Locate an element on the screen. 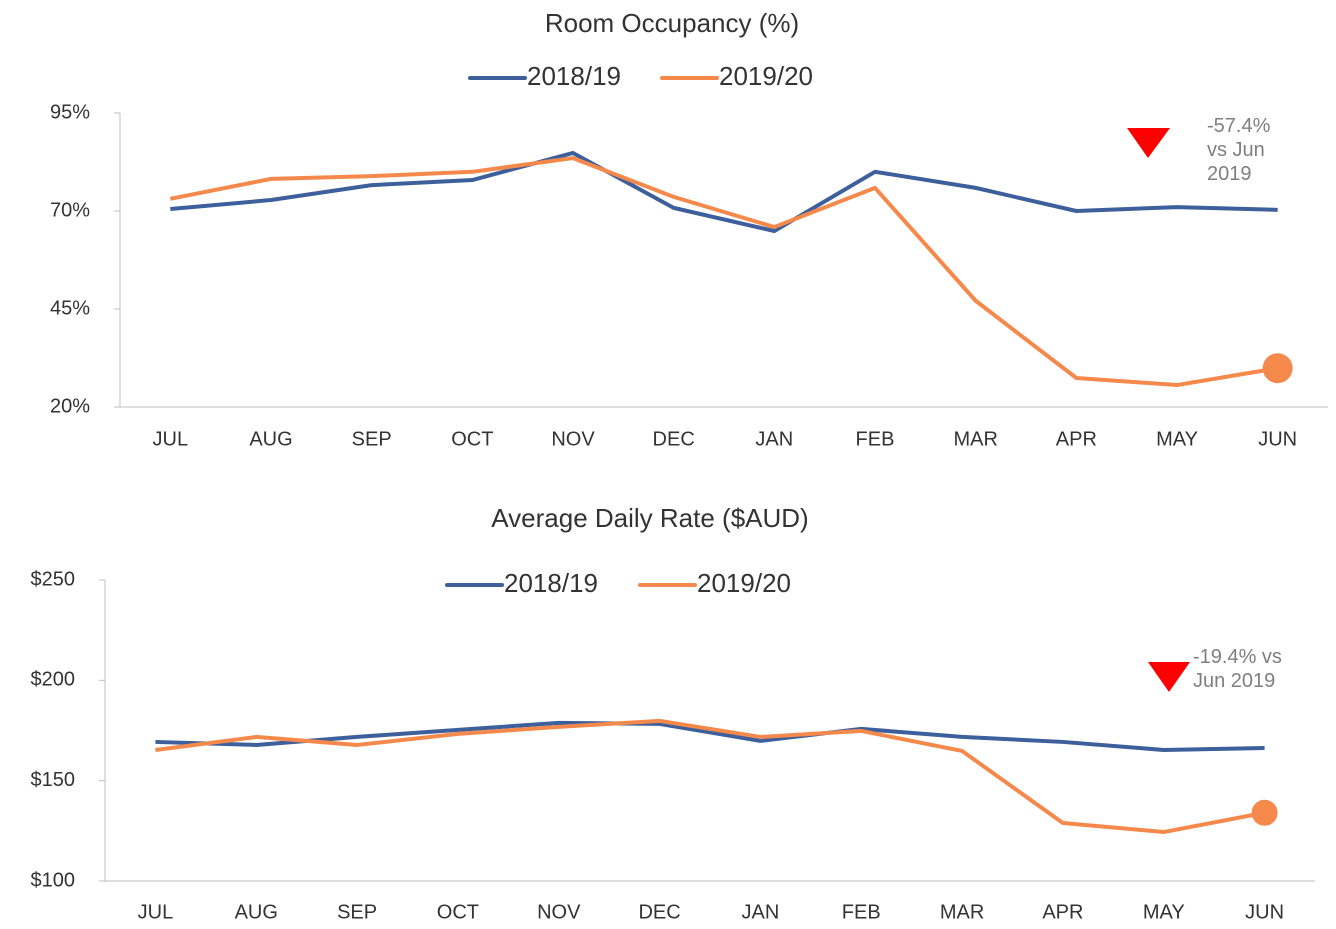 This screenshot has height=929, width=1336. chart-title: Average Daily Rate ($AUD) is located at coordinates (649, 518).